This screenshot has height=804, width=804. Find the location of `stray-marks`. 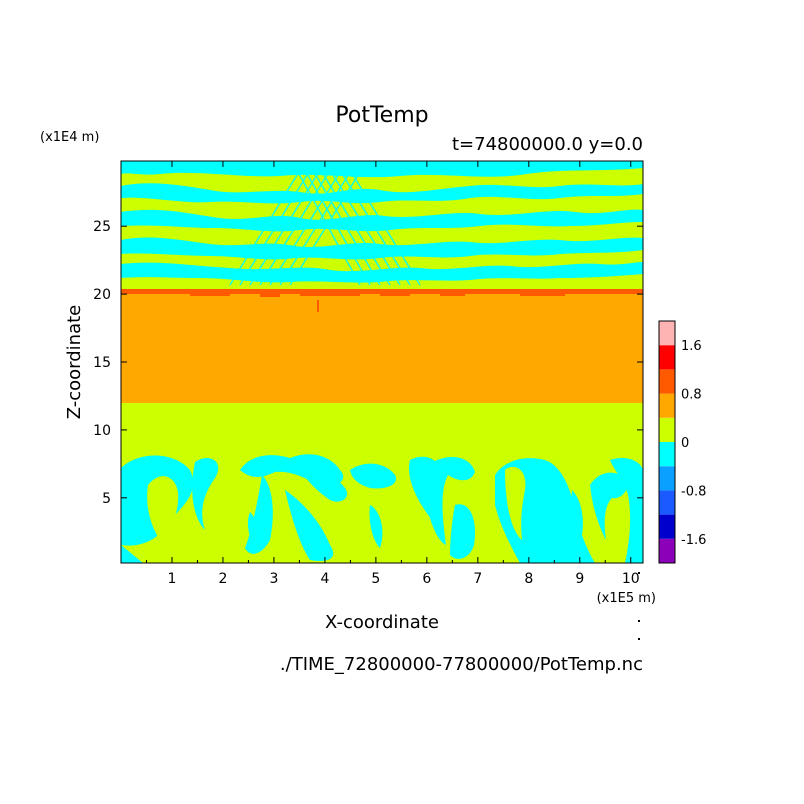

stray-marks is located at coordinates (639, 606).